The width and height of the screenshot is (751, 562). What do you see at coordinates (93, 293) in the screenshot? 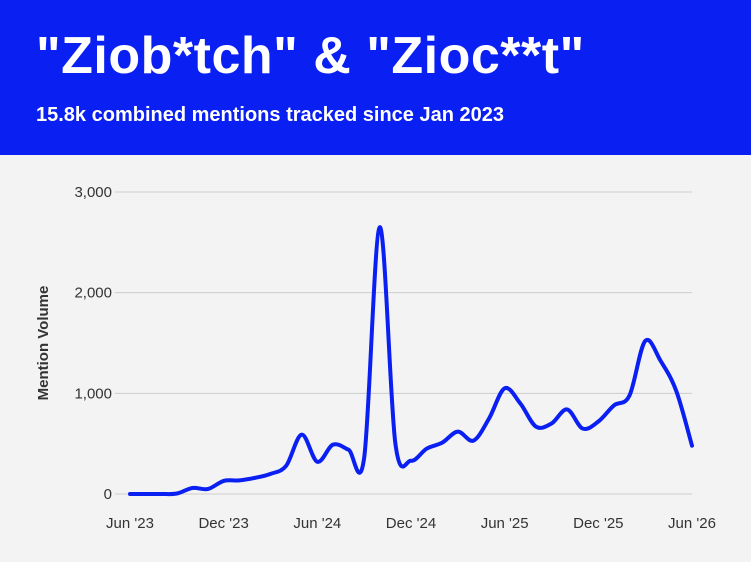
I see `y-tick-label: 2,000` at bounding box center [93, 293].